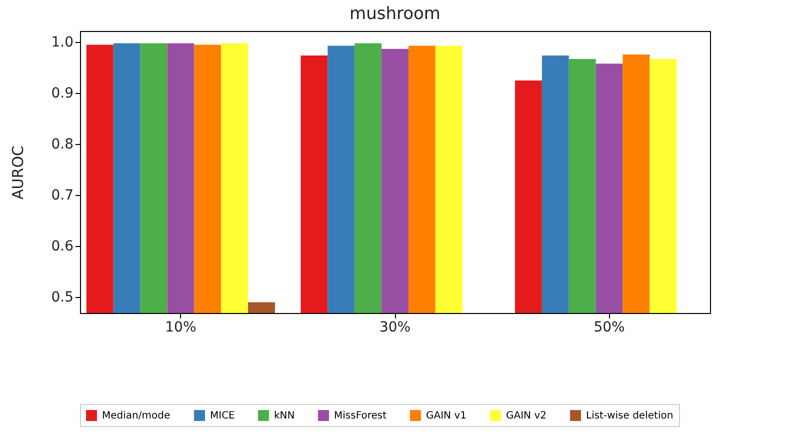 This screenshot has width=806, height=439. What do you see at coordinates (395, 14) in the screenshot?
I see `chart-title: mushroom` at bounding box center [395, 14].